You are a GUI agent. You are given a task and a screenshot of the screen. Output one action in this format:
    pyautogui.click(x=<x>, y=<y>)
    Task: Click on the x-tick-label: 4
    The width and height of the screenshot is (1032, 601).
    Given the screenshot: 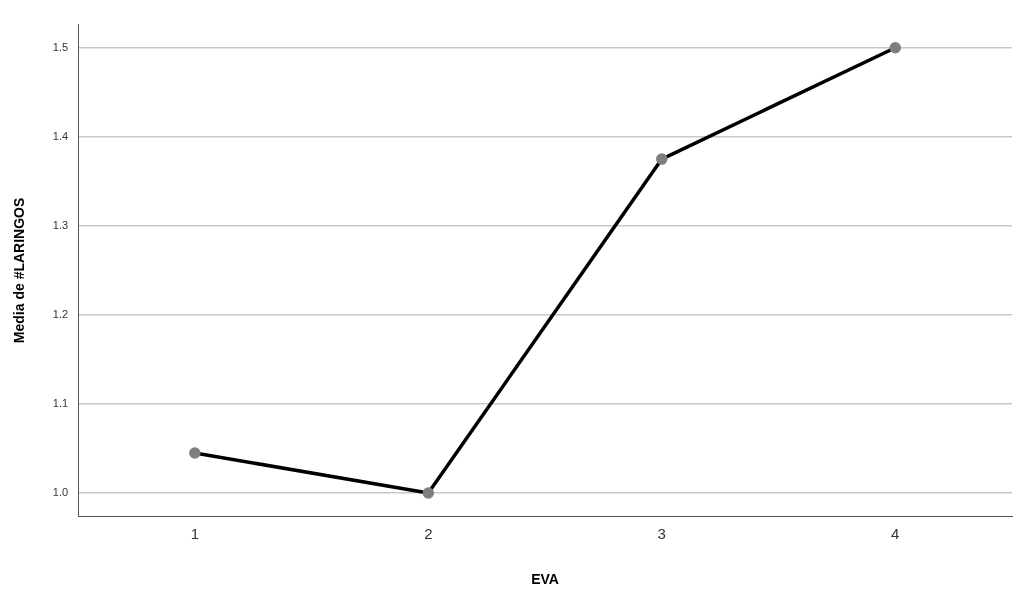 What is the action you would take?
    pyautogui.click(x=895, y=534)
    